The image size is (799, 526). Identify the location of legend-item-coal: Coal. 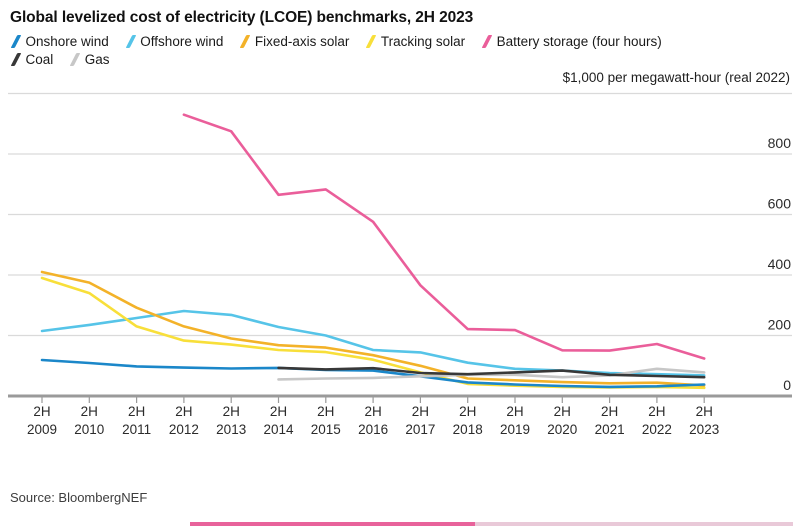
(31, 59).